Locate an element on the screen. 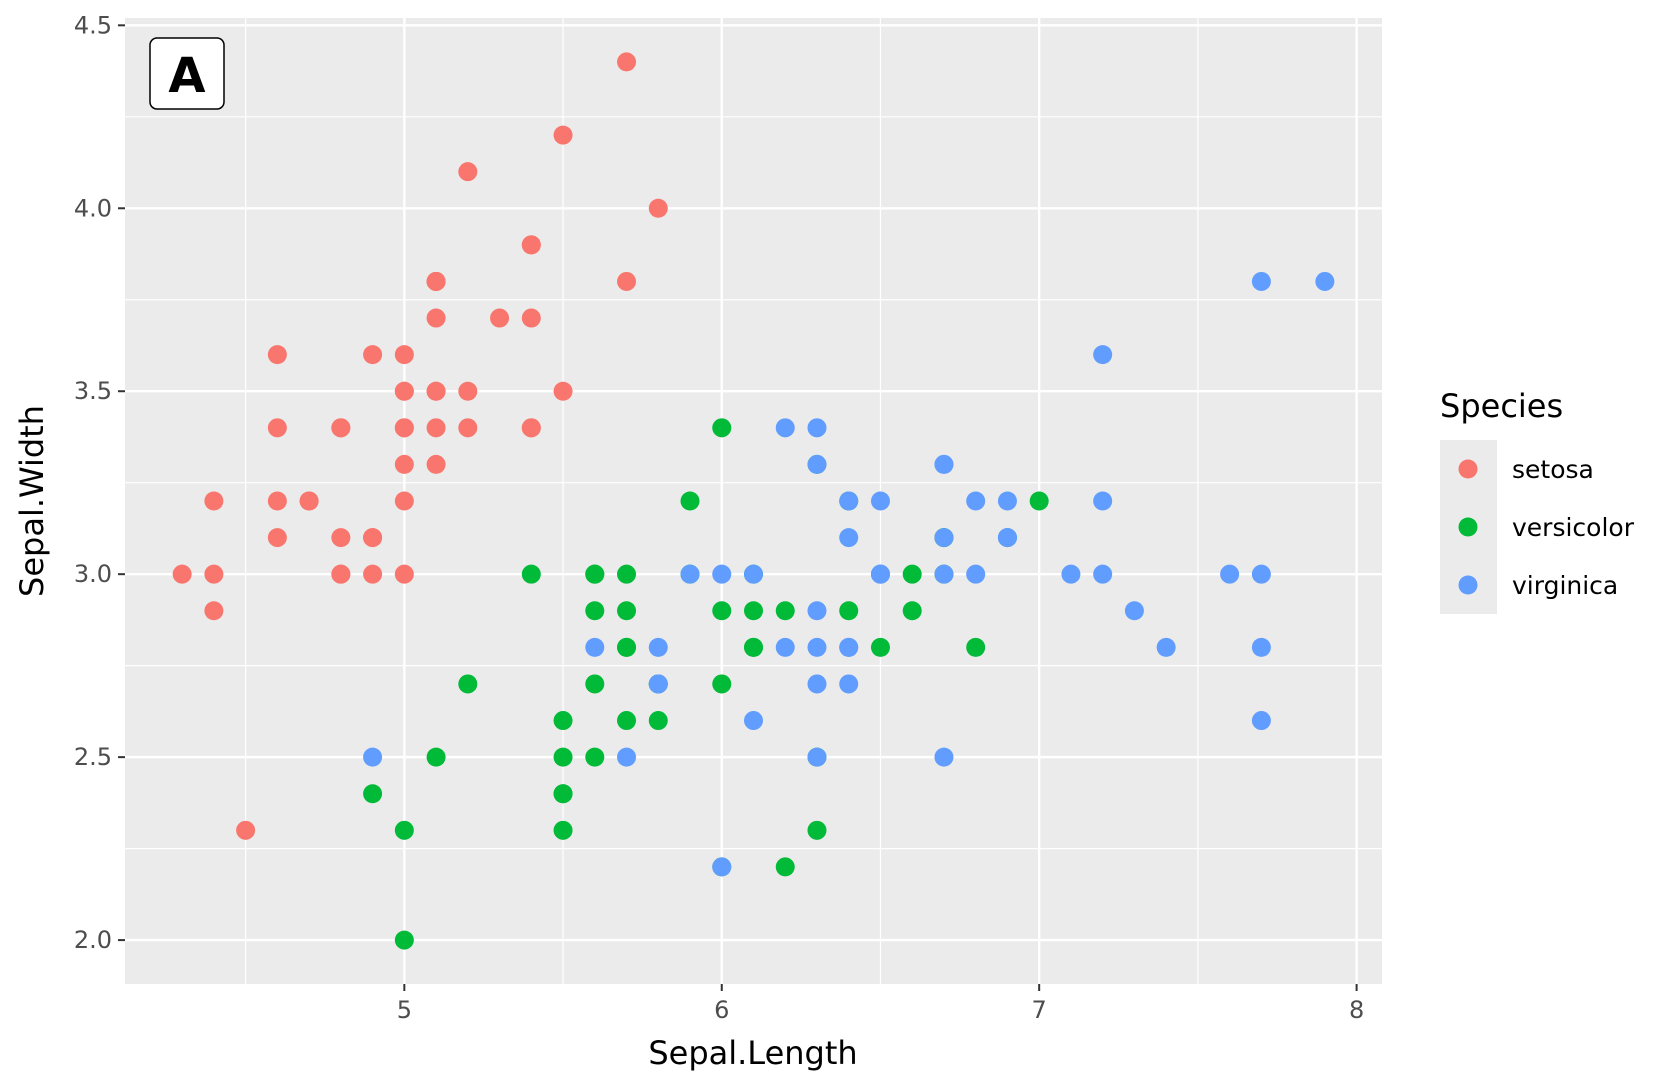  panel-tag: A is located at coordinates (187, 73).